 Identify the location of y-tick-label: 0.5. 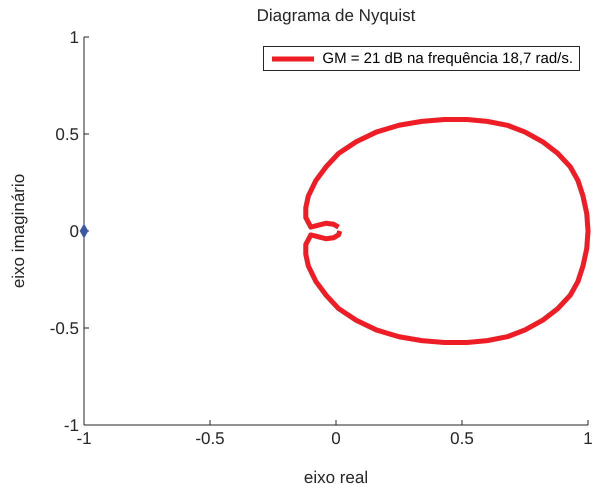
(67, 134).